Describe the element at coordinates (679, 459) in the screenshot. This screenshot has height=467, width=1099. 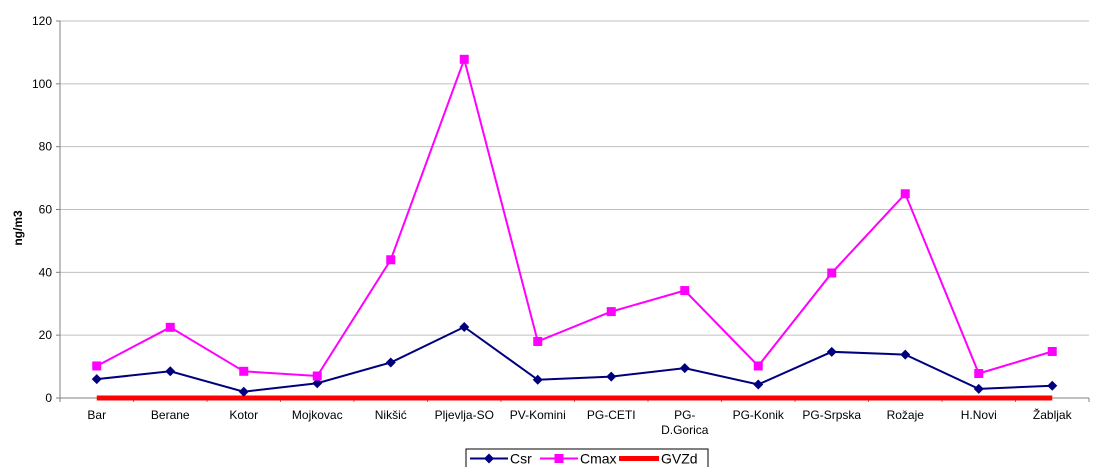
I see `legend-label: GVZd` at that location.